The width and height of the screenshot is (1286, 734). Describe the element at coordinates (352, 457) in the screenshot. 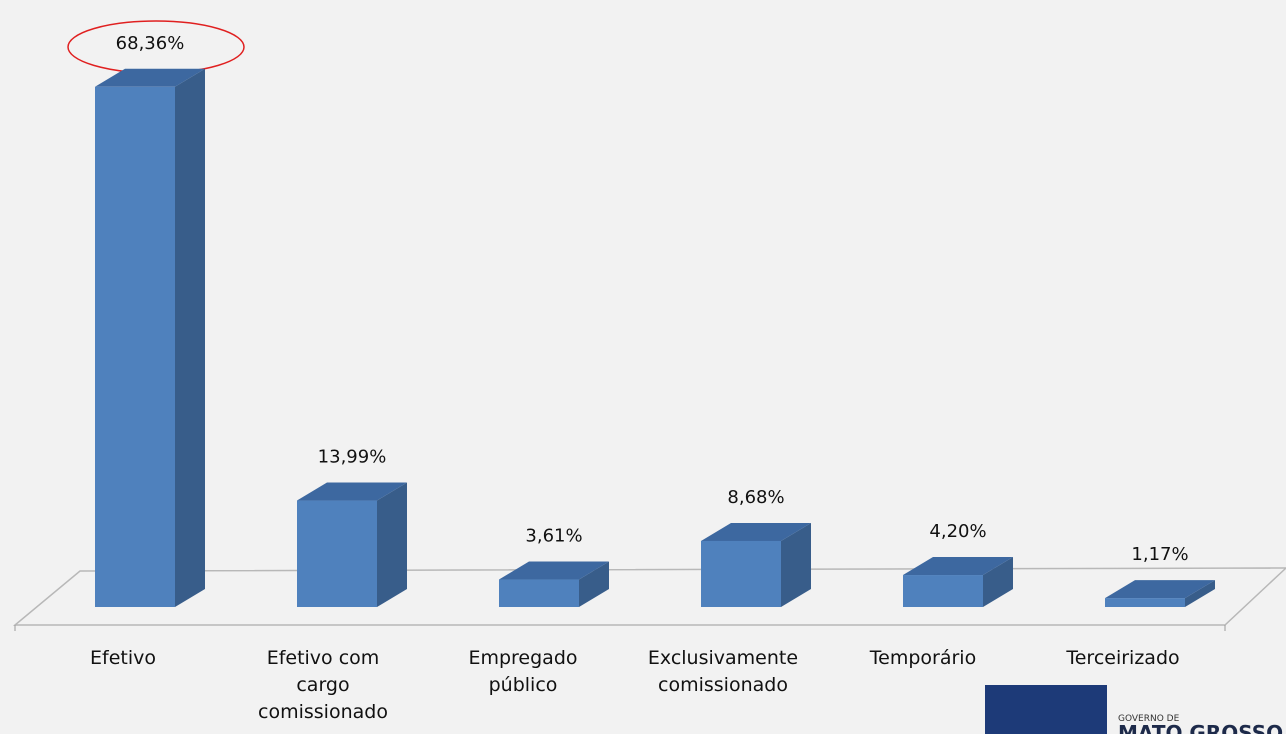

I see `value-label: 13,99%` at that location.